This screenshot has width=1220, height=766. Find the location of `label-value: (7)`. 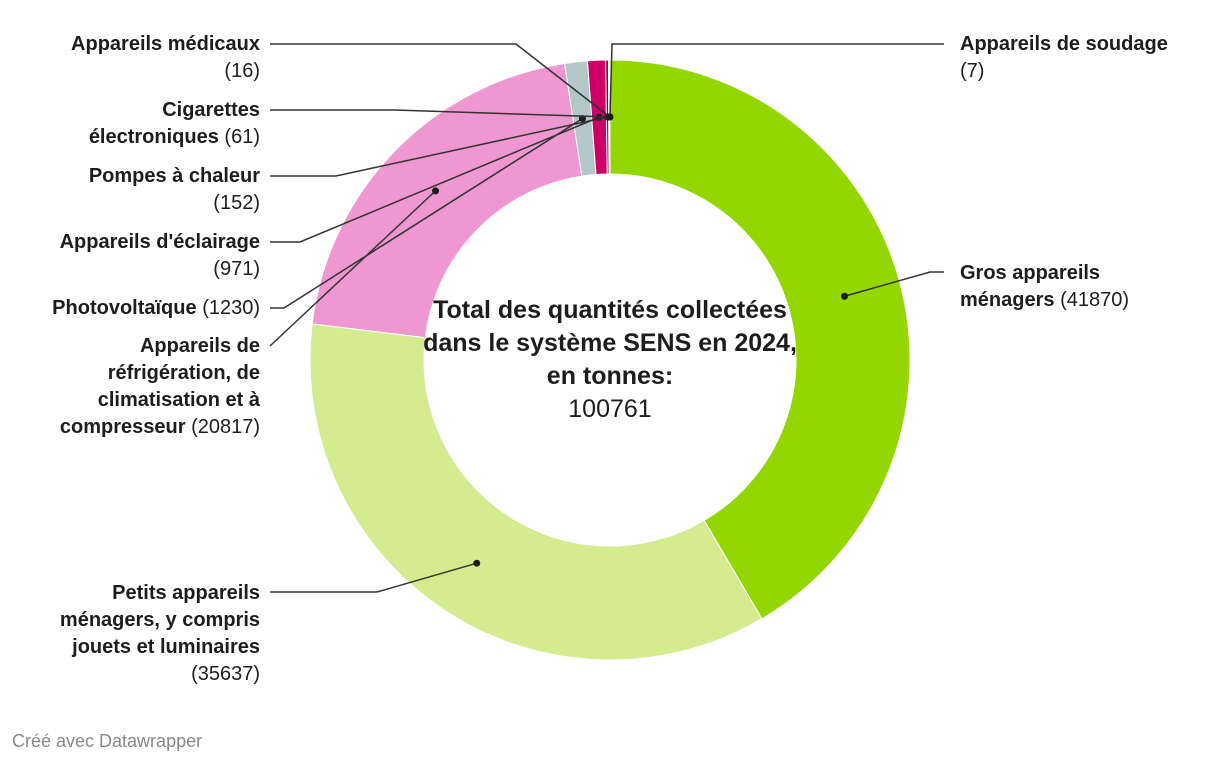

label-value: (7) is located at coordinates (972, 71).